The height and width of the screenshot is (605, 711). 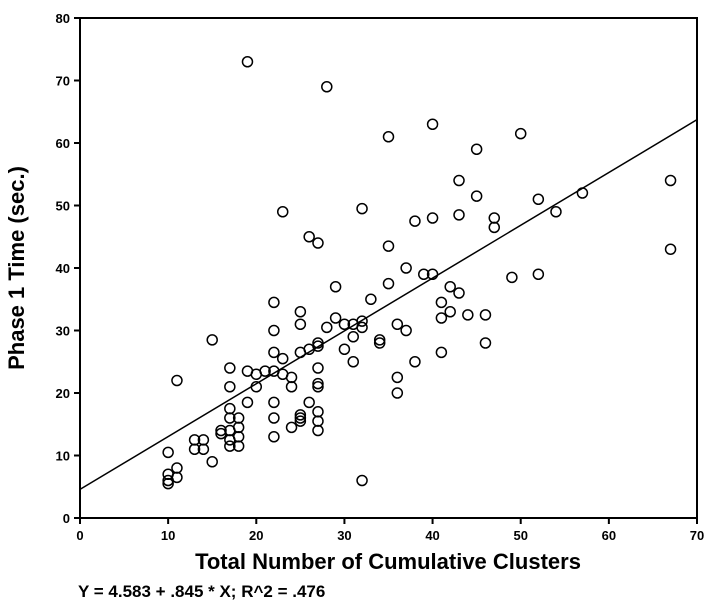 I want to click on x-tick-label: 0, so click(x=79, y=535).